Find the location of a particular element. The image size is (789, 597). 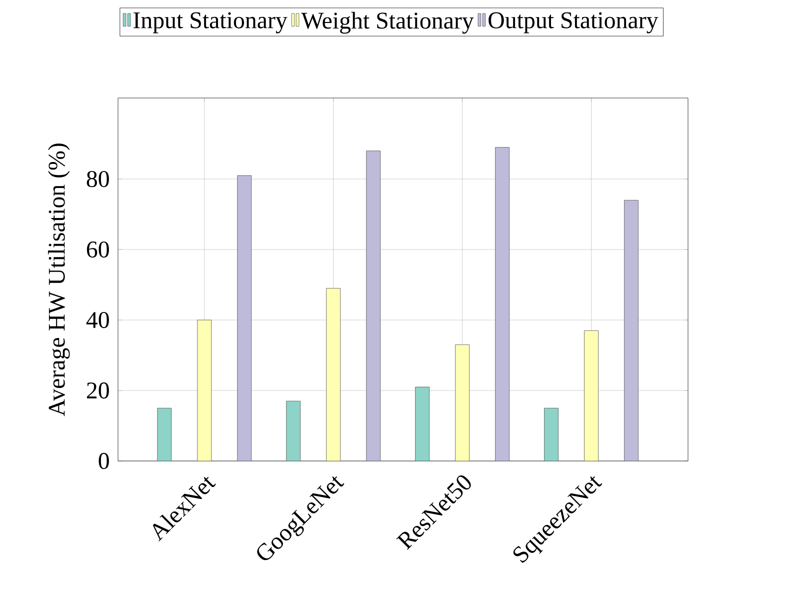

y-axis-title: Average HW Utilisation (%) is located at coordinates (59, 280).